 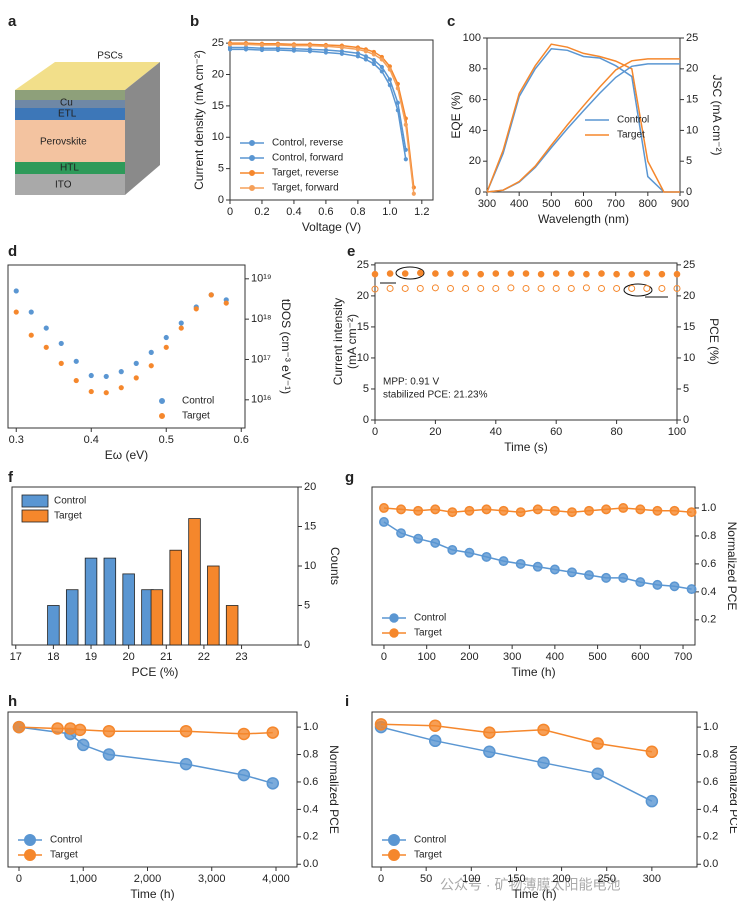 I want to click on layer-label: ITO, so click(x=63, y=185).